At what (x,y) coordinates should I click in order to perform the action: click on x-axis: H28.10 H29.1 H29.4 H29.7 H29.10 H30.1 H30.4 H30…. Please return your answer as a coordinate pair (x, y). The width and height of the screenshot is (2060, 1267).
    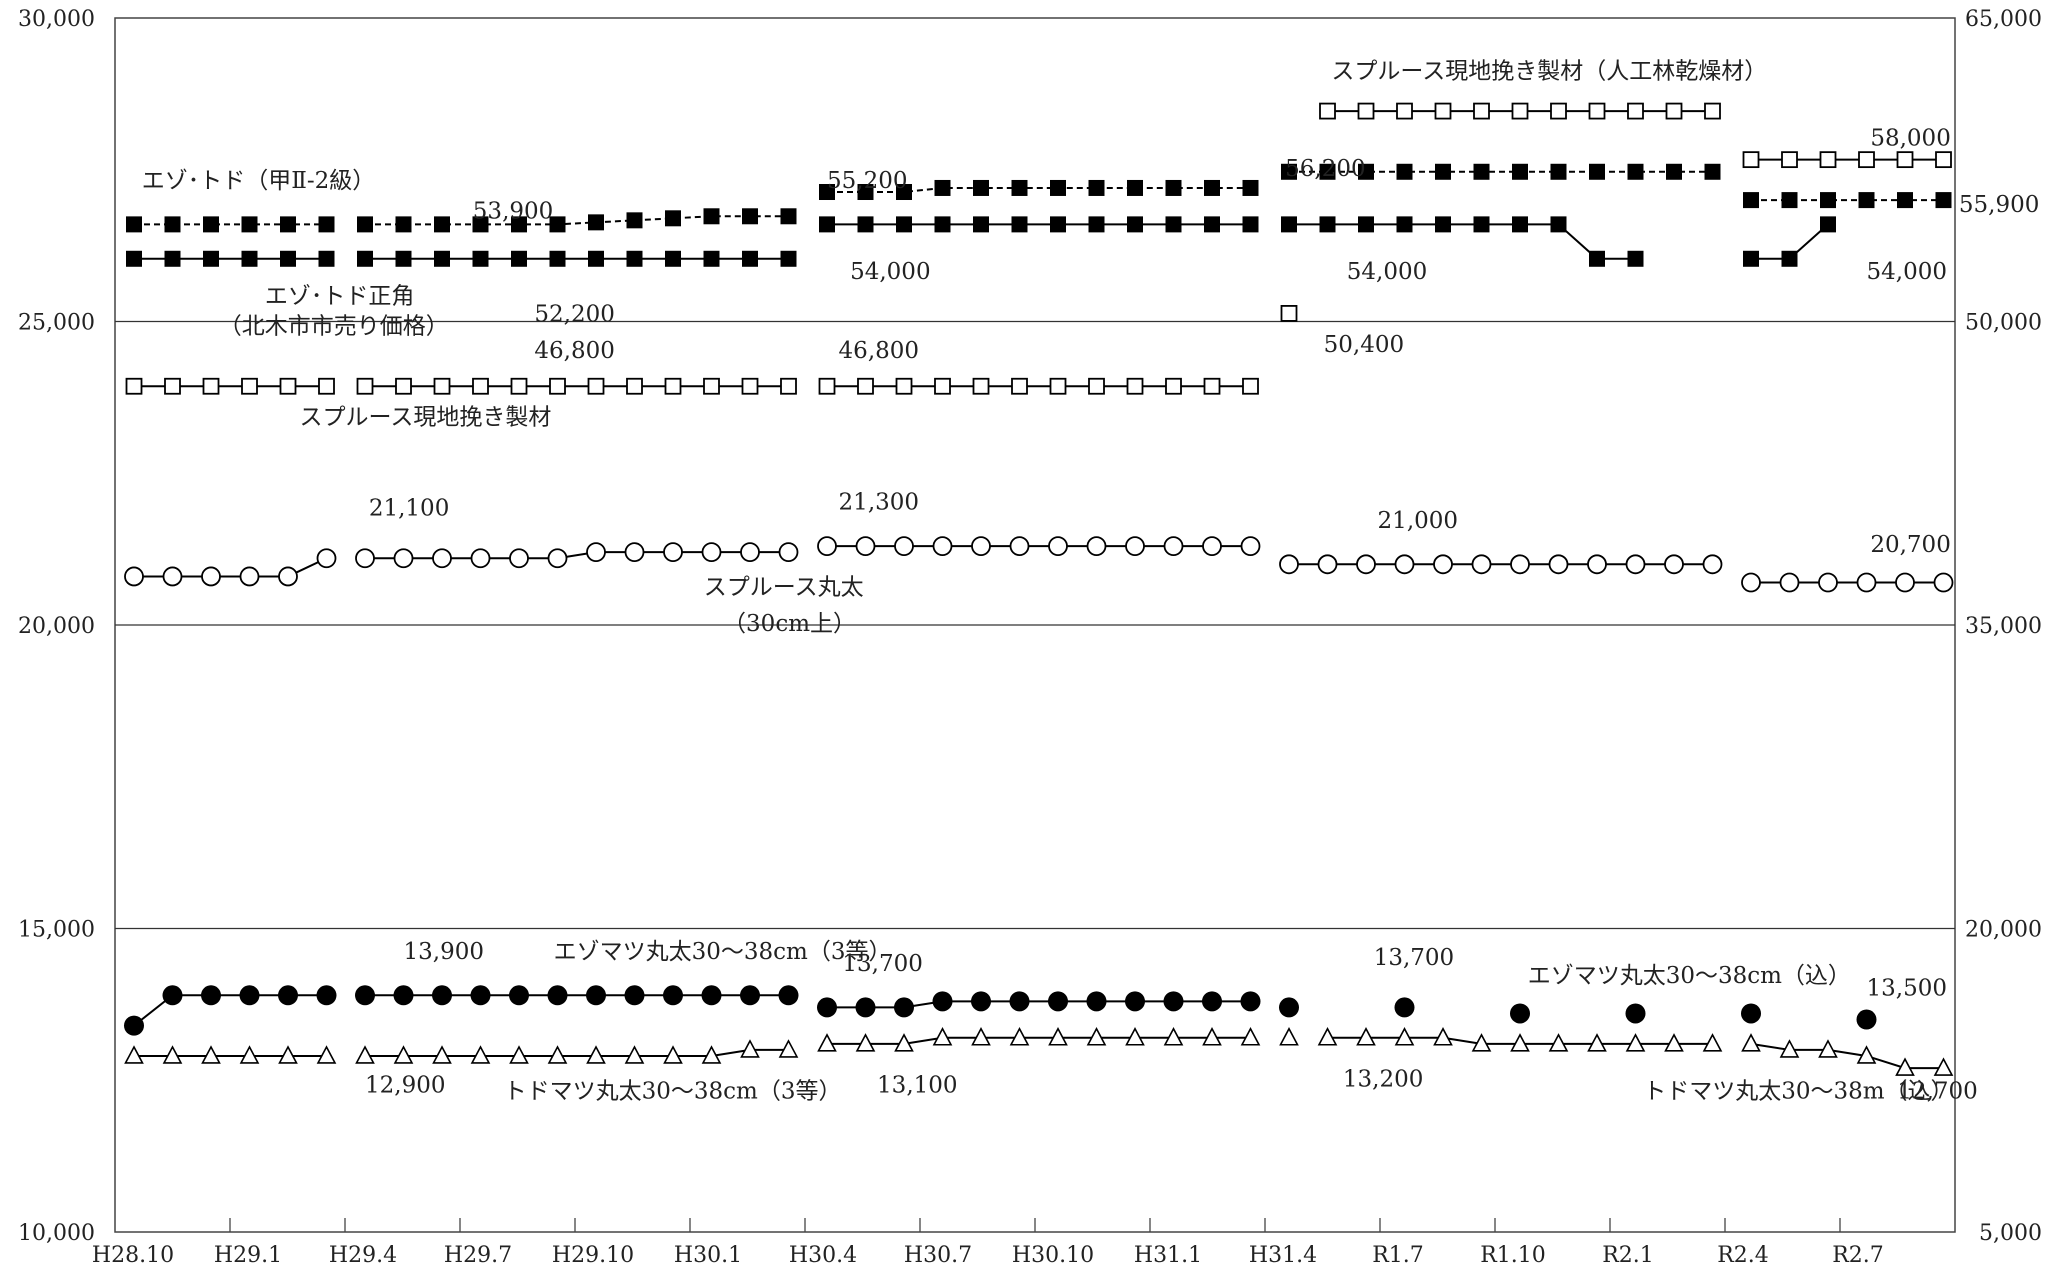
    Looking at the image, I should click on (988, 1242).